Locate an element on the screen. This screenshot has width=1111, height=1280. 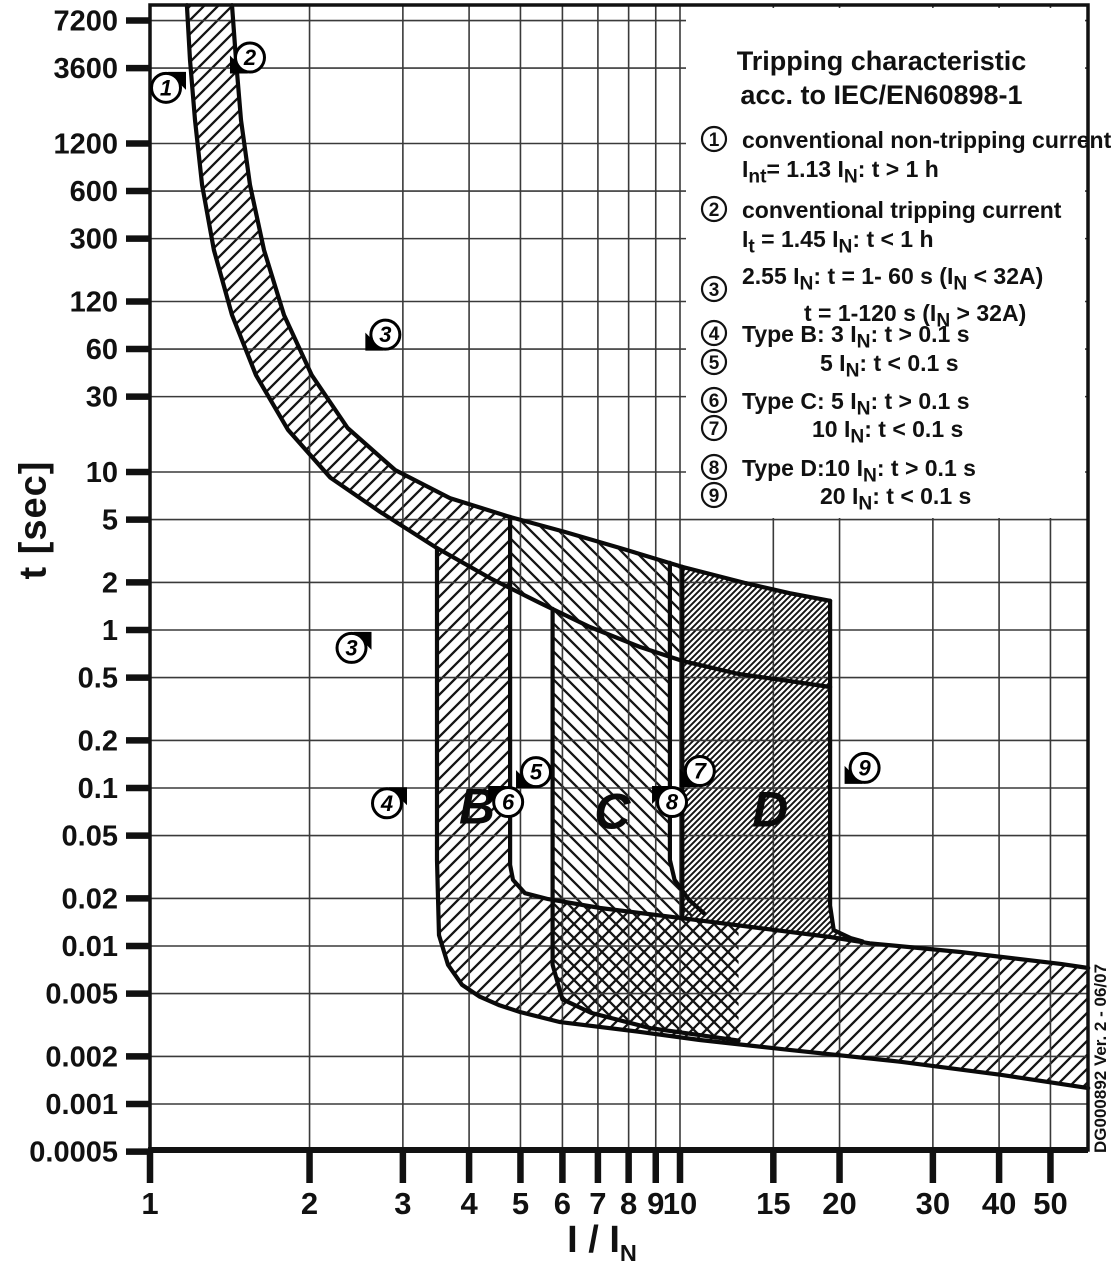
legend-item-line: 20 IN: t < 0.1 s is located at coordinates (896, 499).